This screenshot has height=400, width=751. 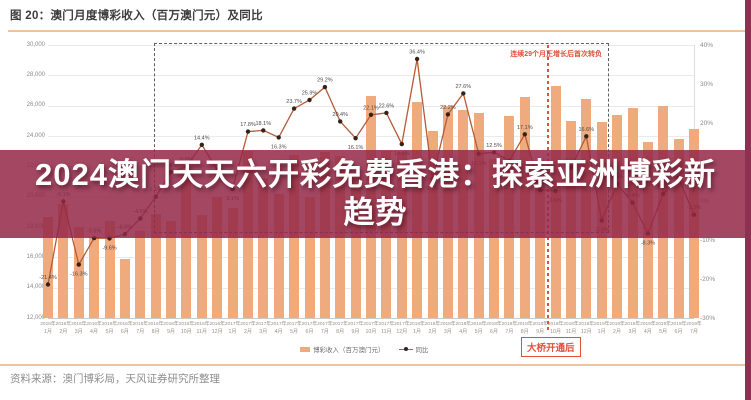 What do you see at coordinates (35, 105) in the screenshot?
I see `y-axis-label-left: 26,000` at bounding box center [35, 105].